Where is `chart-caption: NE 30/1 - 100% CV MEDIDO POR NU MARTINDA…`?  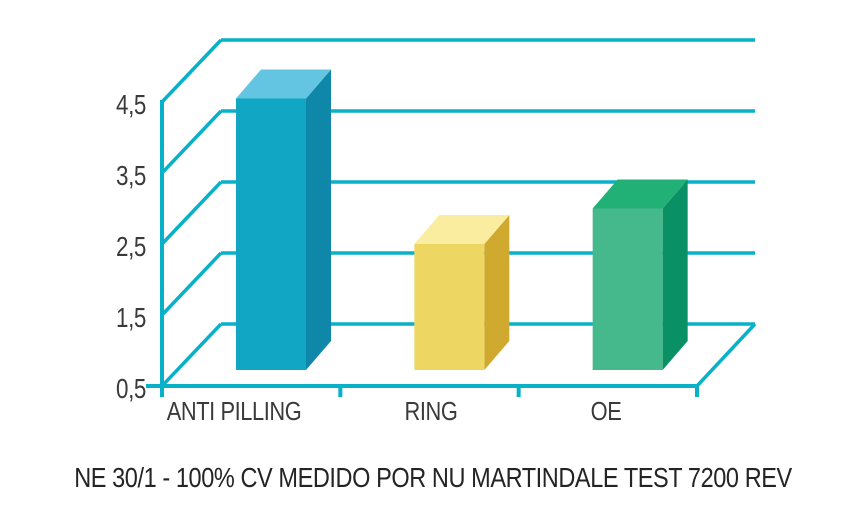
chart-caption: NE 30/1 - 100% CV MEDIDO POR NU MARTINDA… is located at coordinates (433, 477).